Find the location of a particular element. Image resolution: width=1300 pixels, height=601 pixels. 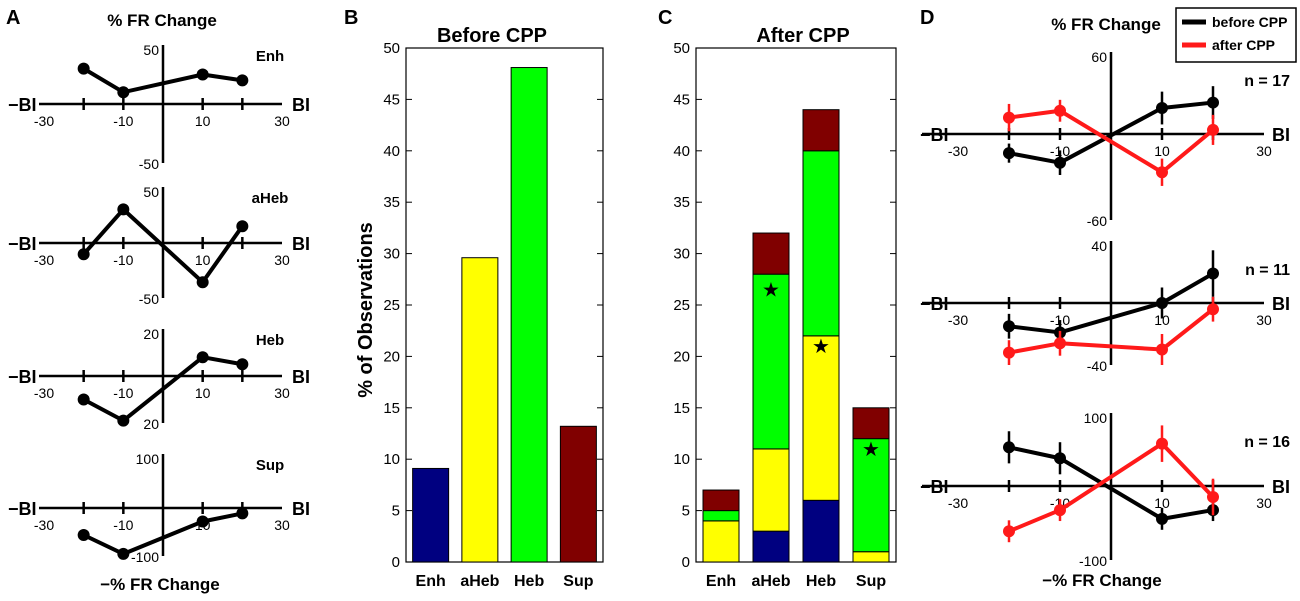

subplot-name: Sup is located at coordinates (270, 465).